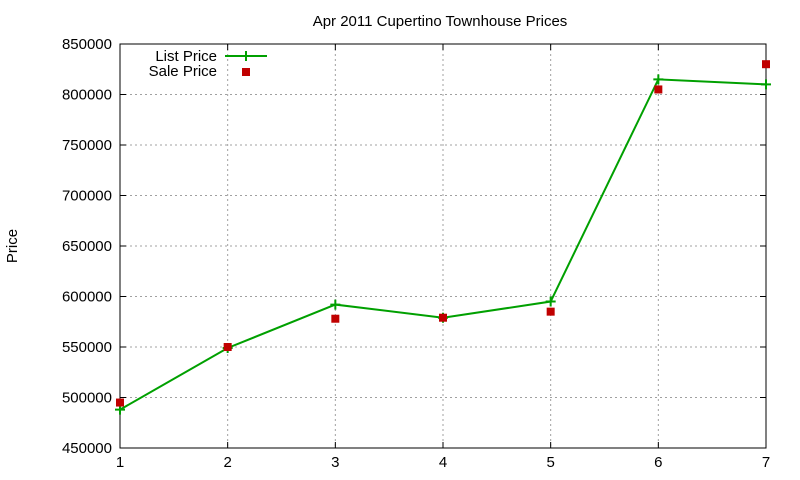 This screenshot has height=480, width=800. I want to click on y-axis-label: Price, so click(12, 246).